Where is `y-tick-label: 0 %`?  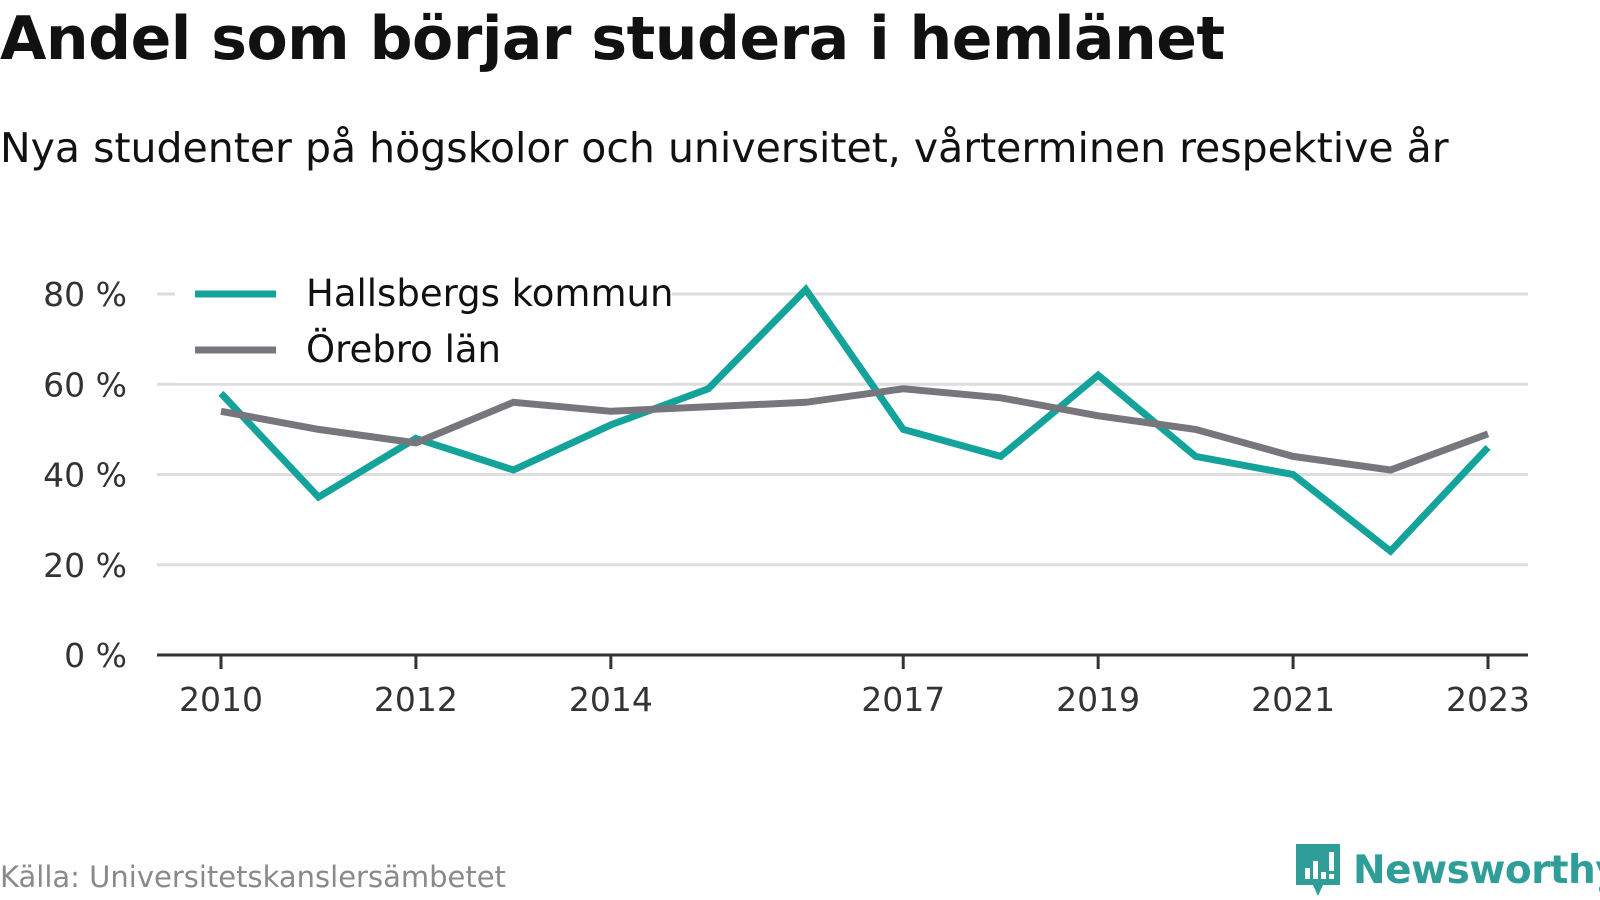 y-tick-label: 0 % is located at coordinates (95, 655).